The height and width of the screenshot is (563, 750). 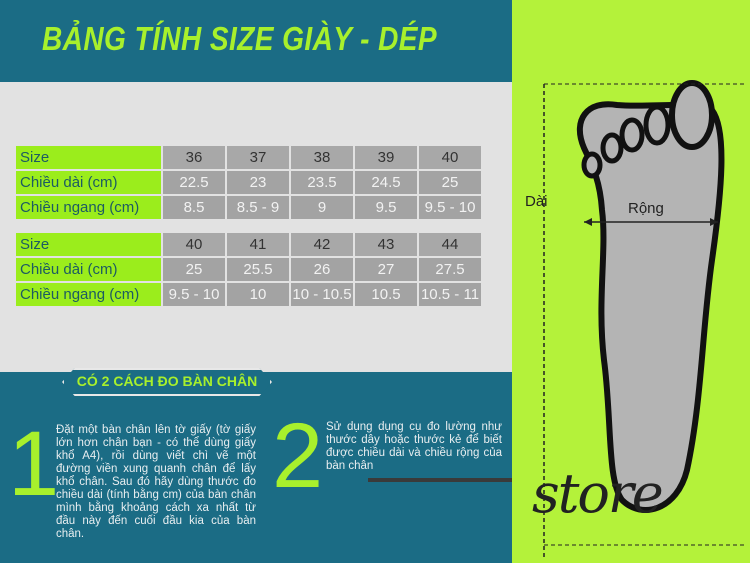 What do you see at coordinates (258, 182) in the screenshot?
I see `cell: 23` at bounding box center [258, 182].